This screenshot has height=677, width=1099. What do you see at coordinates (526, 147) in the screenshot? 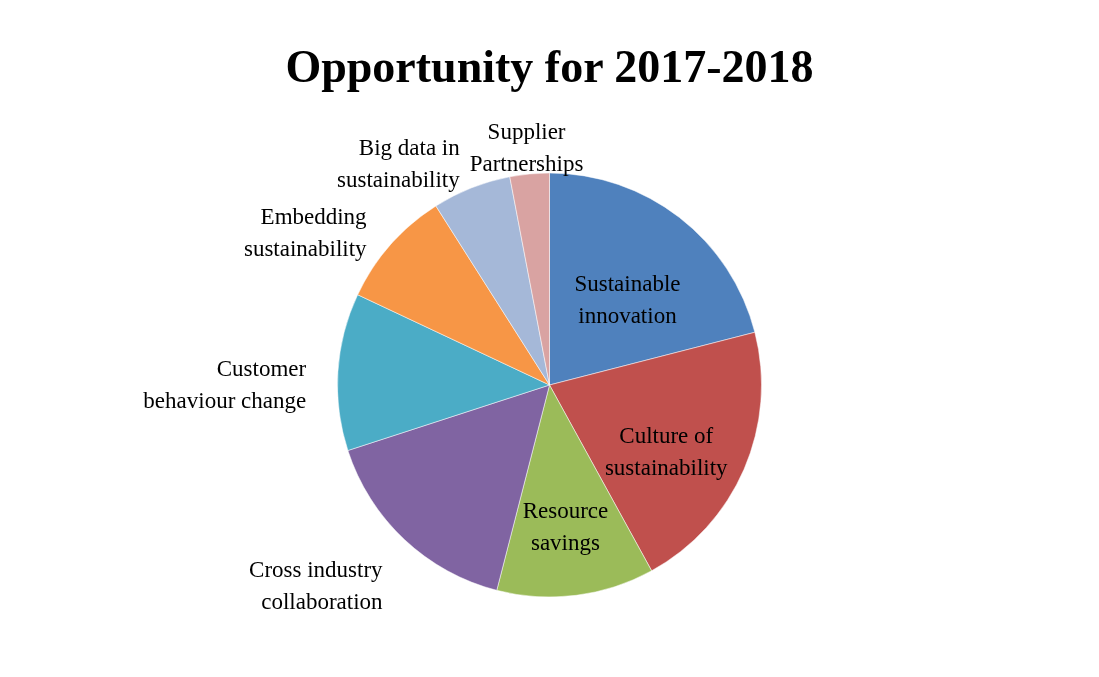
I see `slice-label: Supplier Partnerships` at bounding box center [526, 147].